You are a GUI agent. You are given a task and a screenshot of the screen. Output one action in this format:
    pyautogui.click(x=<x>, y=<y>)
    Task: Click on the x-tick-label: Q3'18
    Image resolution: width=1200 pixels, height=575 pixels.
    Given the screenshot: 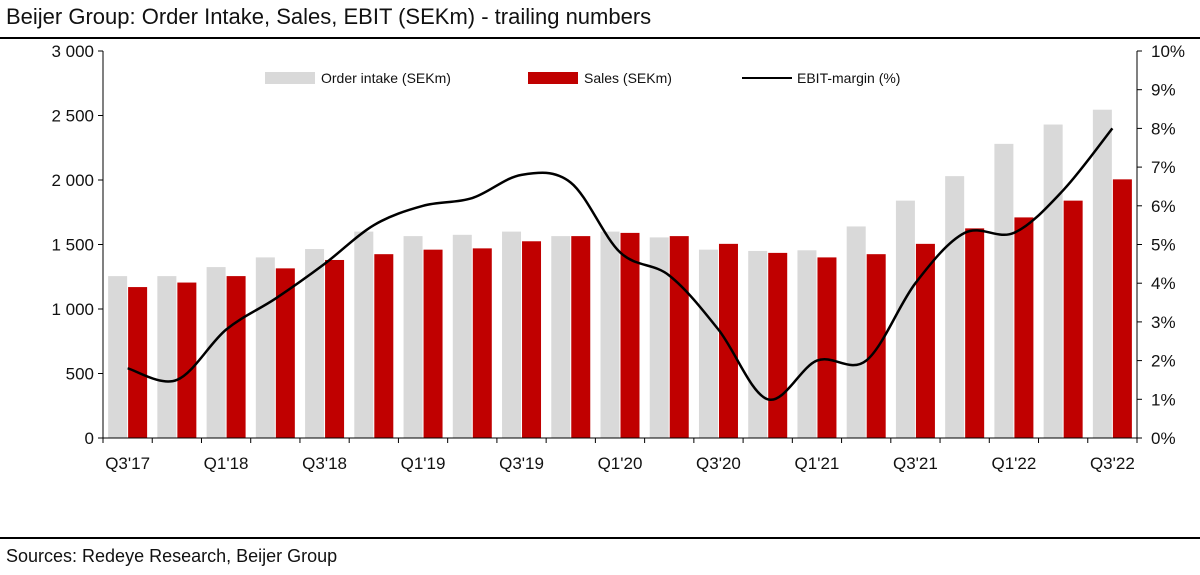 What is the action you would take?
    pyautogui.click(x=324, y=463)
    